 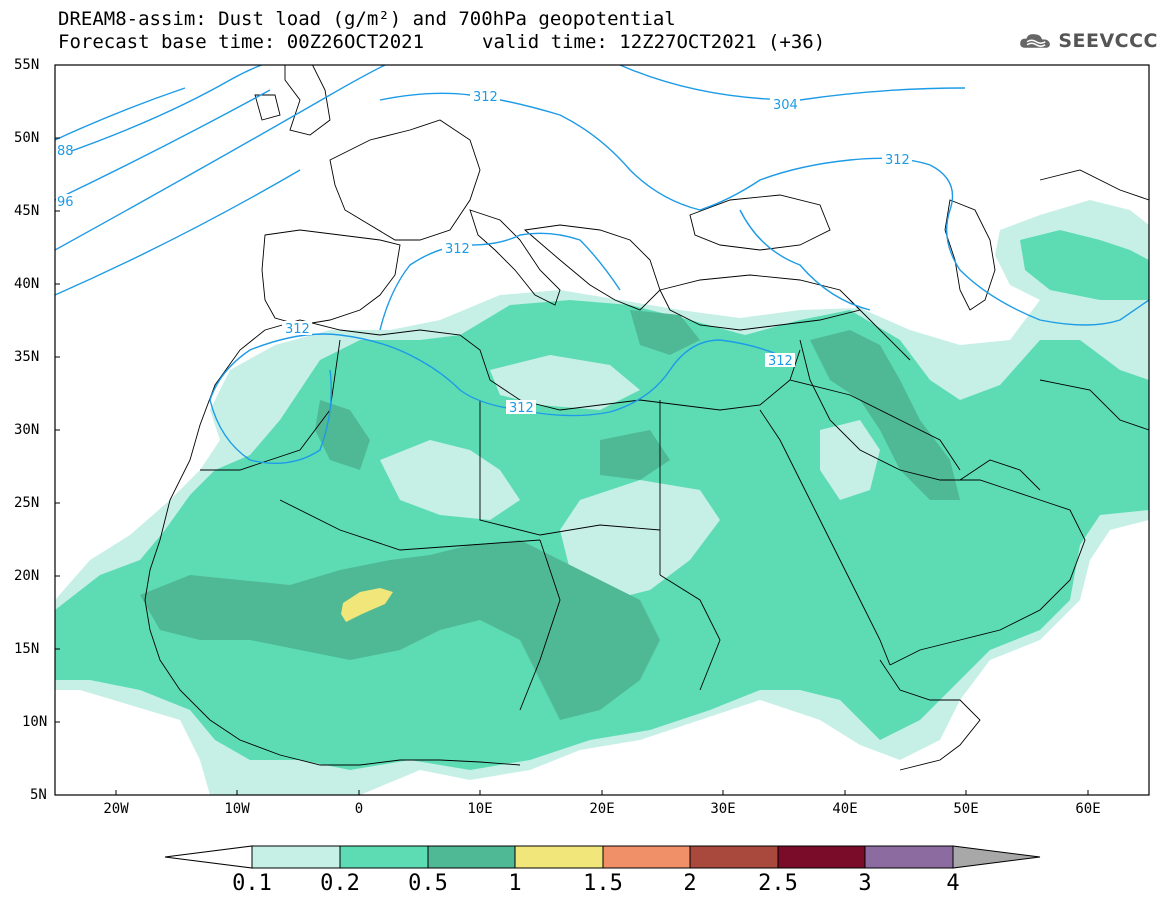 I want to click on contour-312-iberia, so click(x=500, y=281).